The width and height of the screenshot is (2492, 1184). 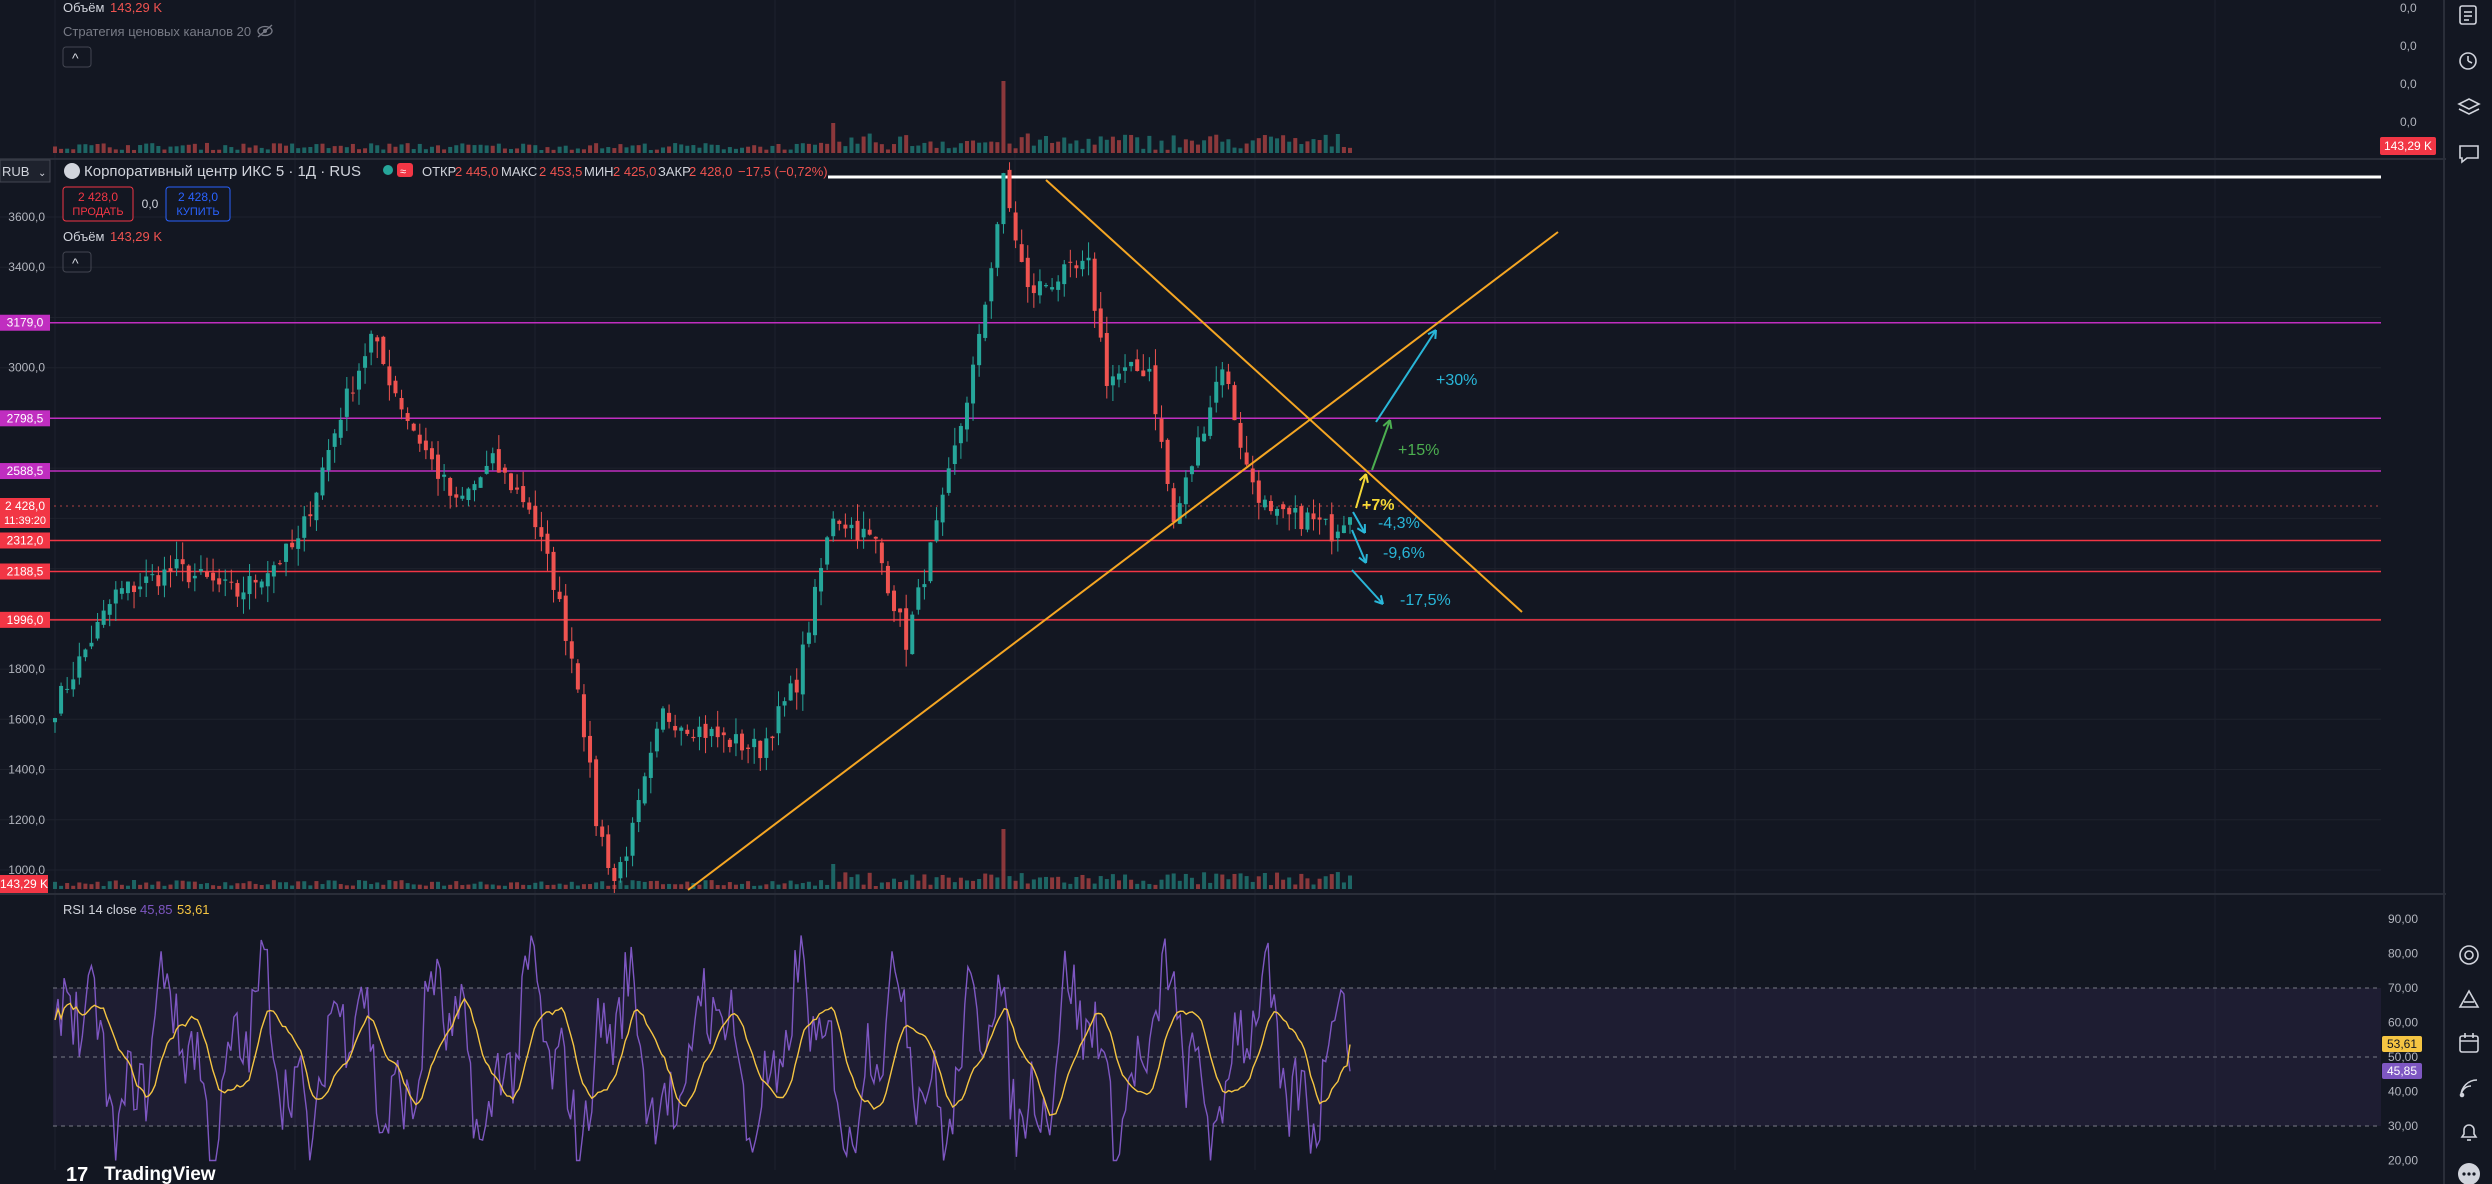 I want to click on chat-icon, so click(x=2469, y=154).